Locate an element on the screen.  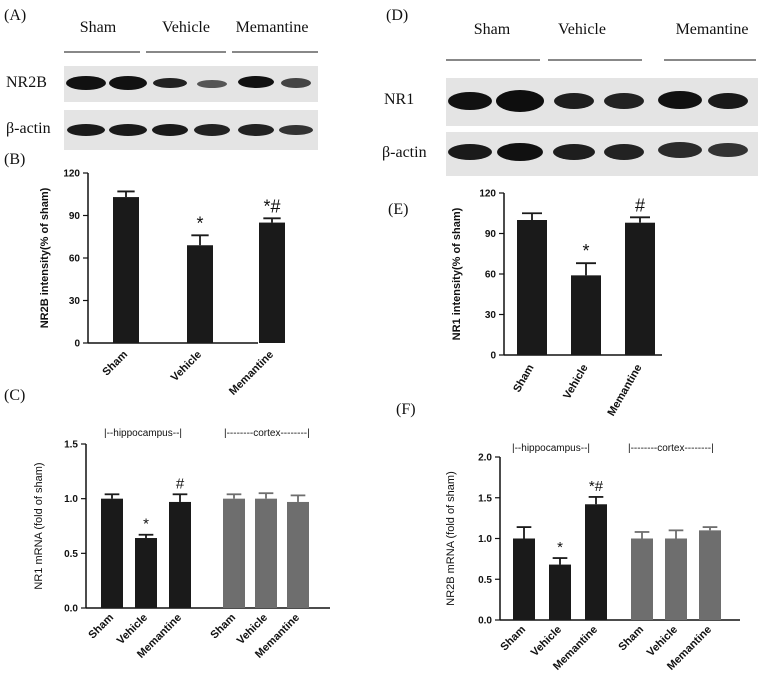
blot-a-header-sham: Sham is located at coordinates (98, 27).